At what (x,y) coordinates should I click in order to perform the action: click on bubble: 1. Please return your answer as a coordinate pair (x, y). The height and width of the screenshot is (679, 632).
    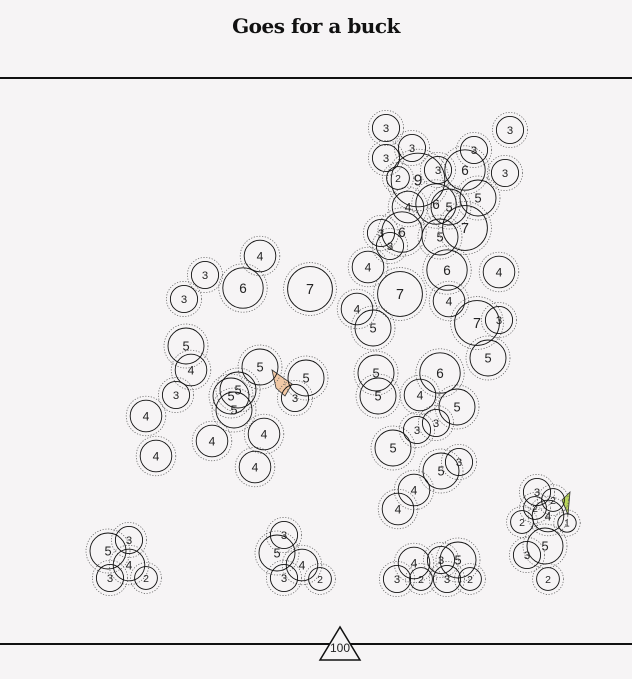
    Looking at the image, I should click on (567, 523).